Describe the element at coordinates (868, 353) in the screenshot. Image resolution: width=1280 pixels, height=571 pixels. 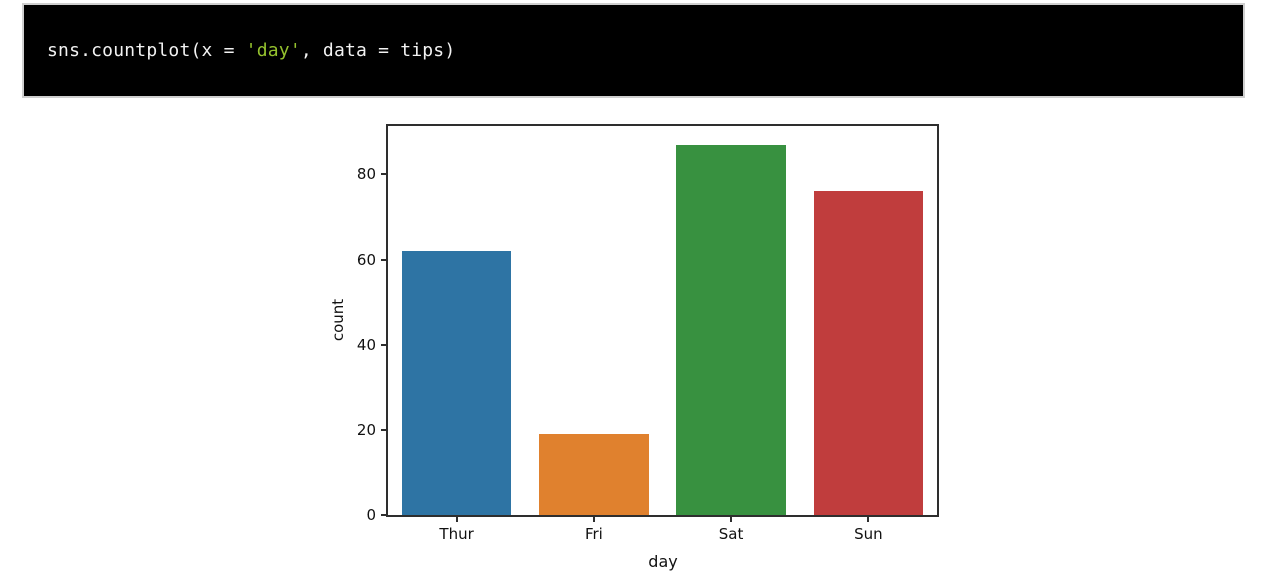
I see `bar-sun` at that location.